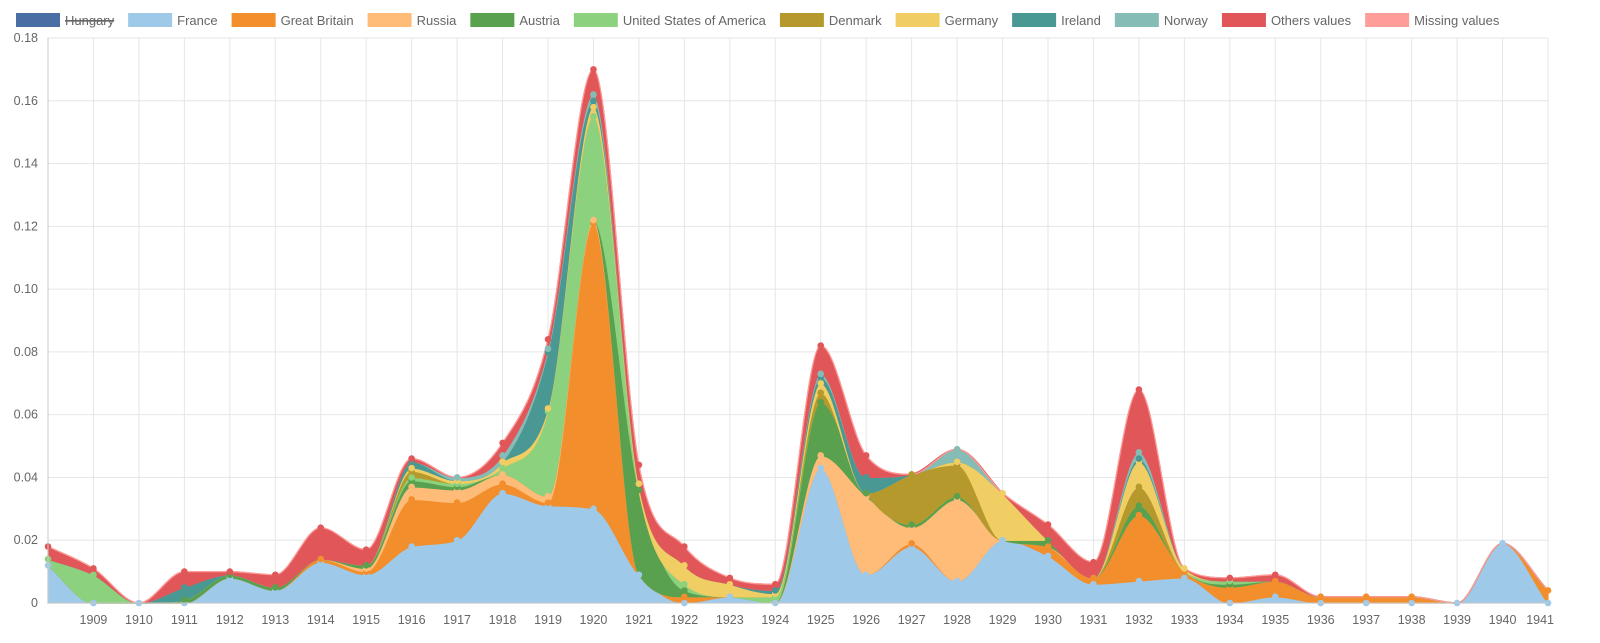  What do you see at coordinates (639, 620) in the screenshot?
I see `x-tick-label: 1921` at bounding box center [639, 620].